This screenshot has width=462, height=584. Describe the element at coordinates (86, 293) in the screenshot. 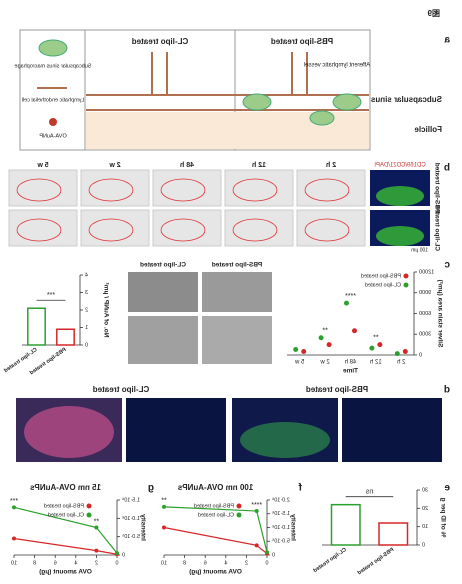

I see `y-tick-label: 3` at that location.